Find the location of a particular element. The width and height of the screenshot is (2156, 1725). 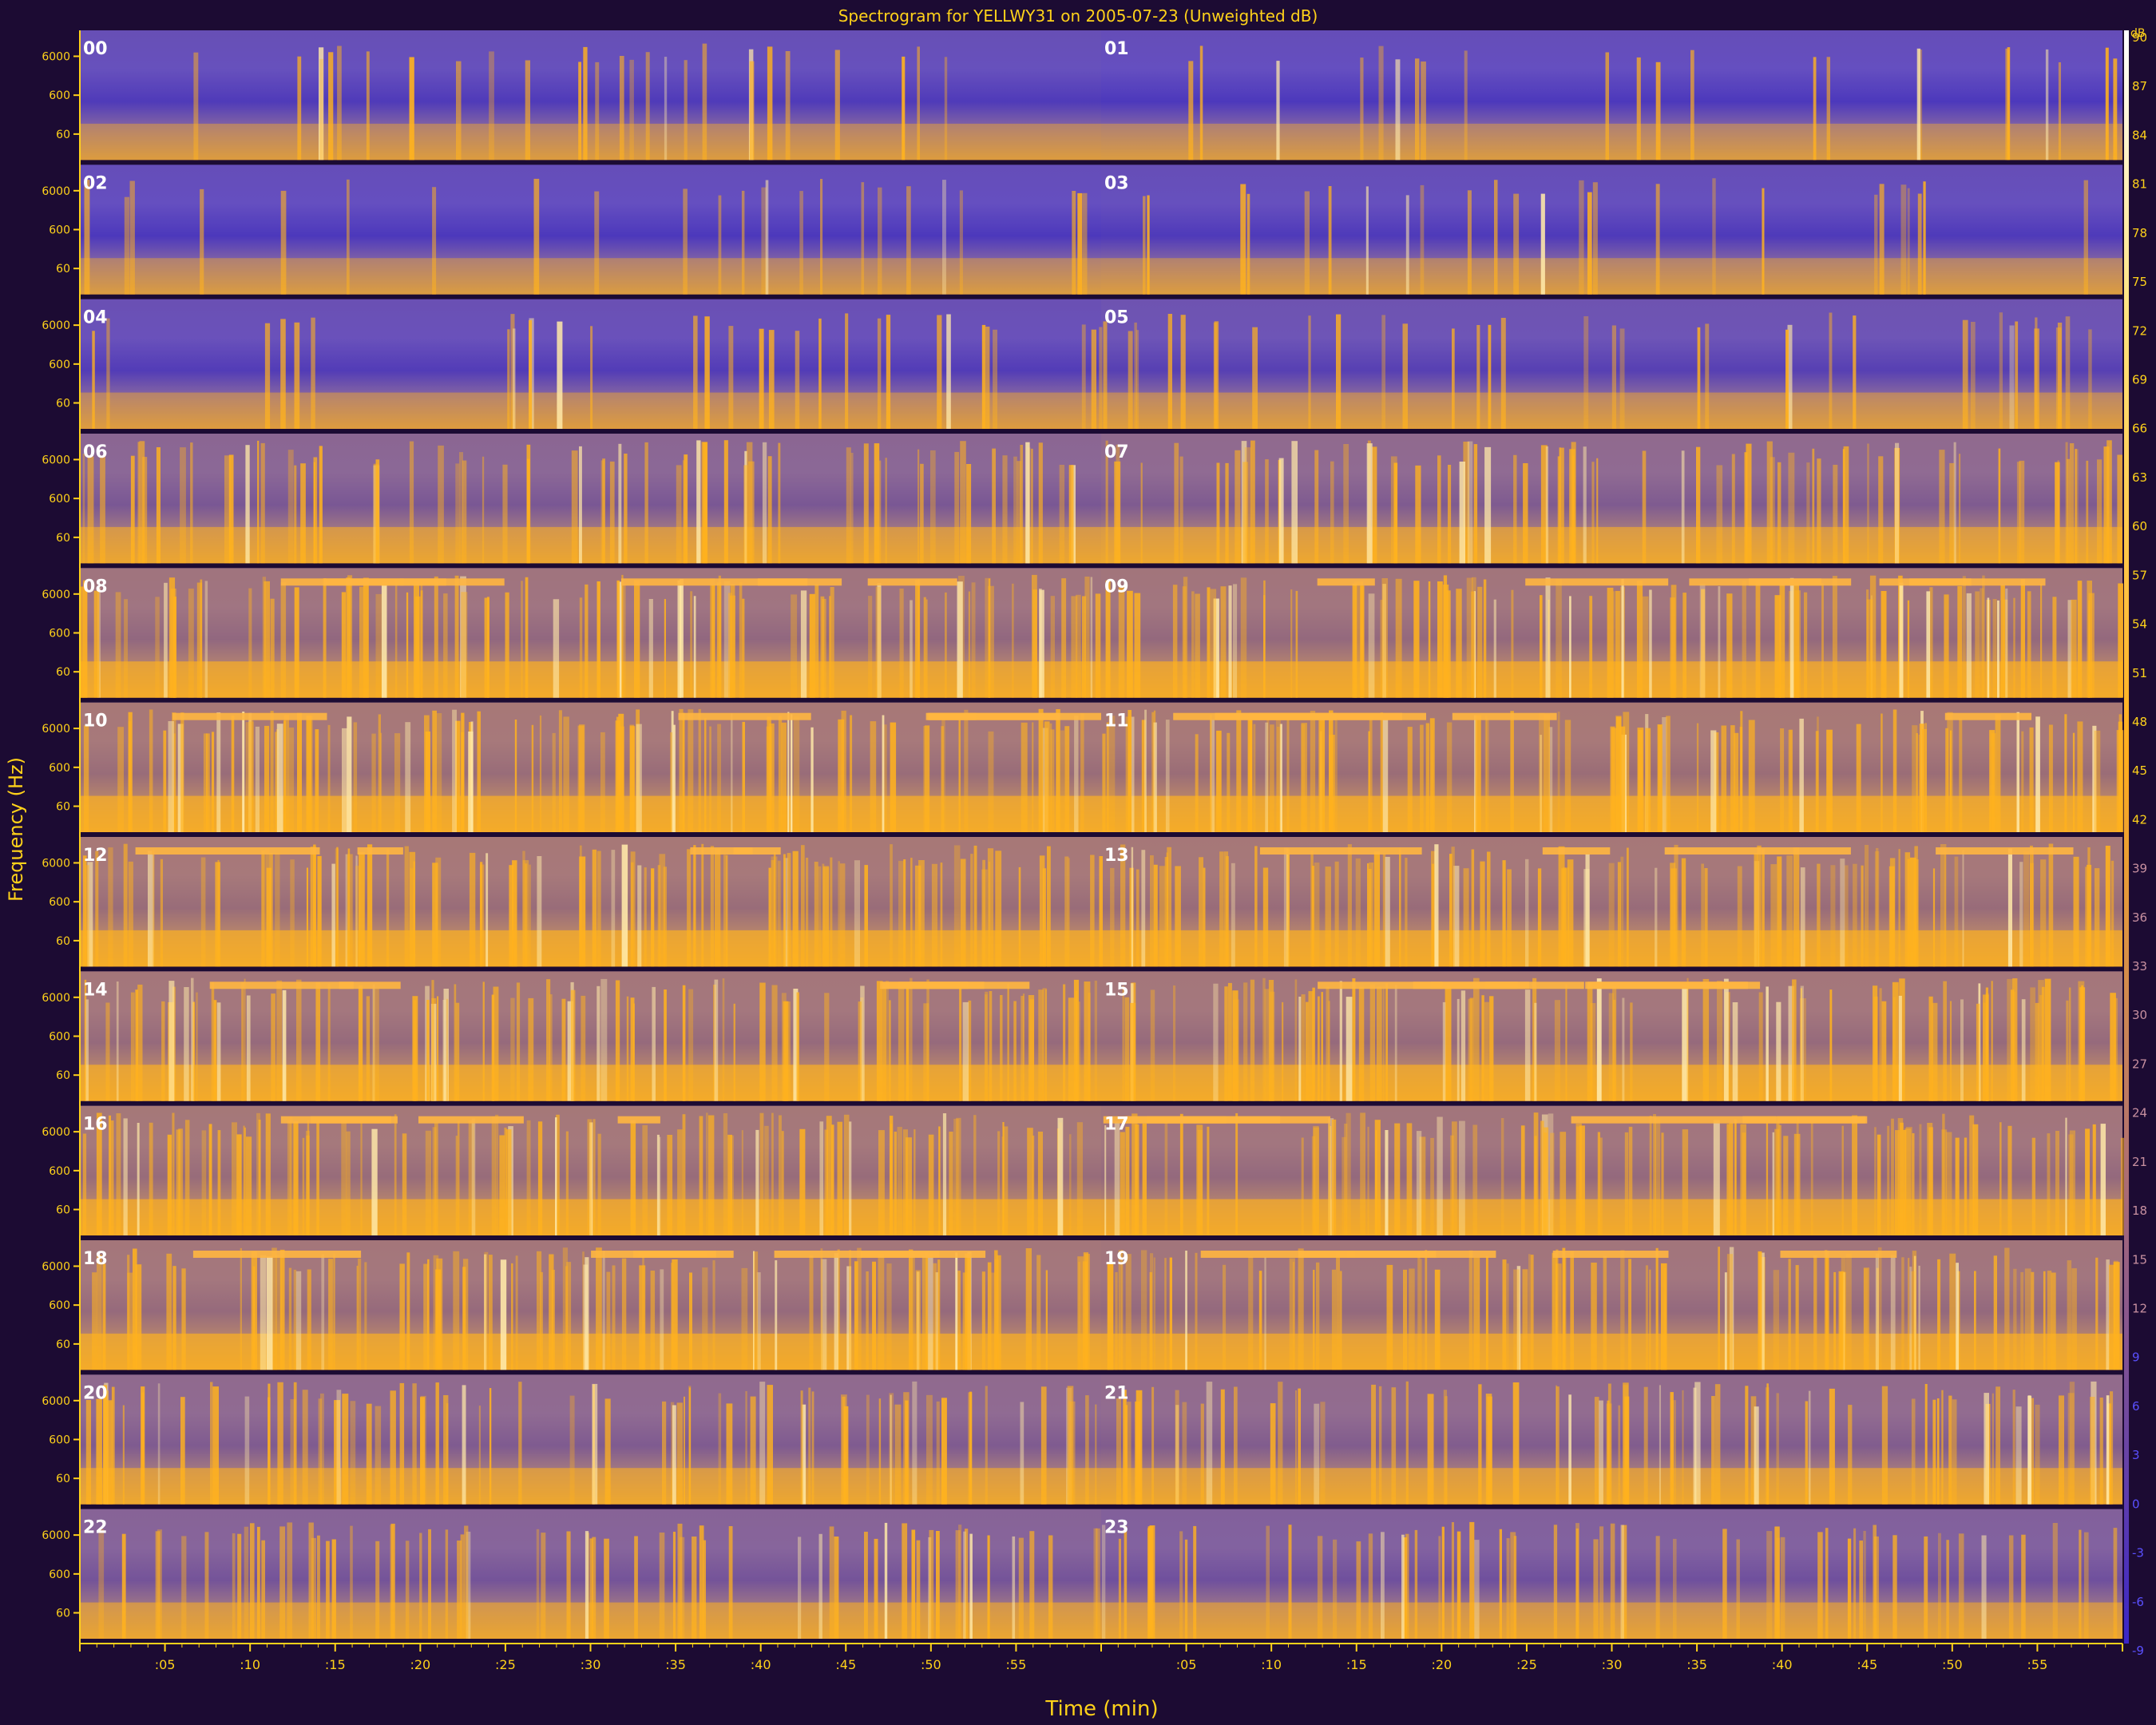

spectrogram-row: 16 17 is located at coordinates (1103, 1170).